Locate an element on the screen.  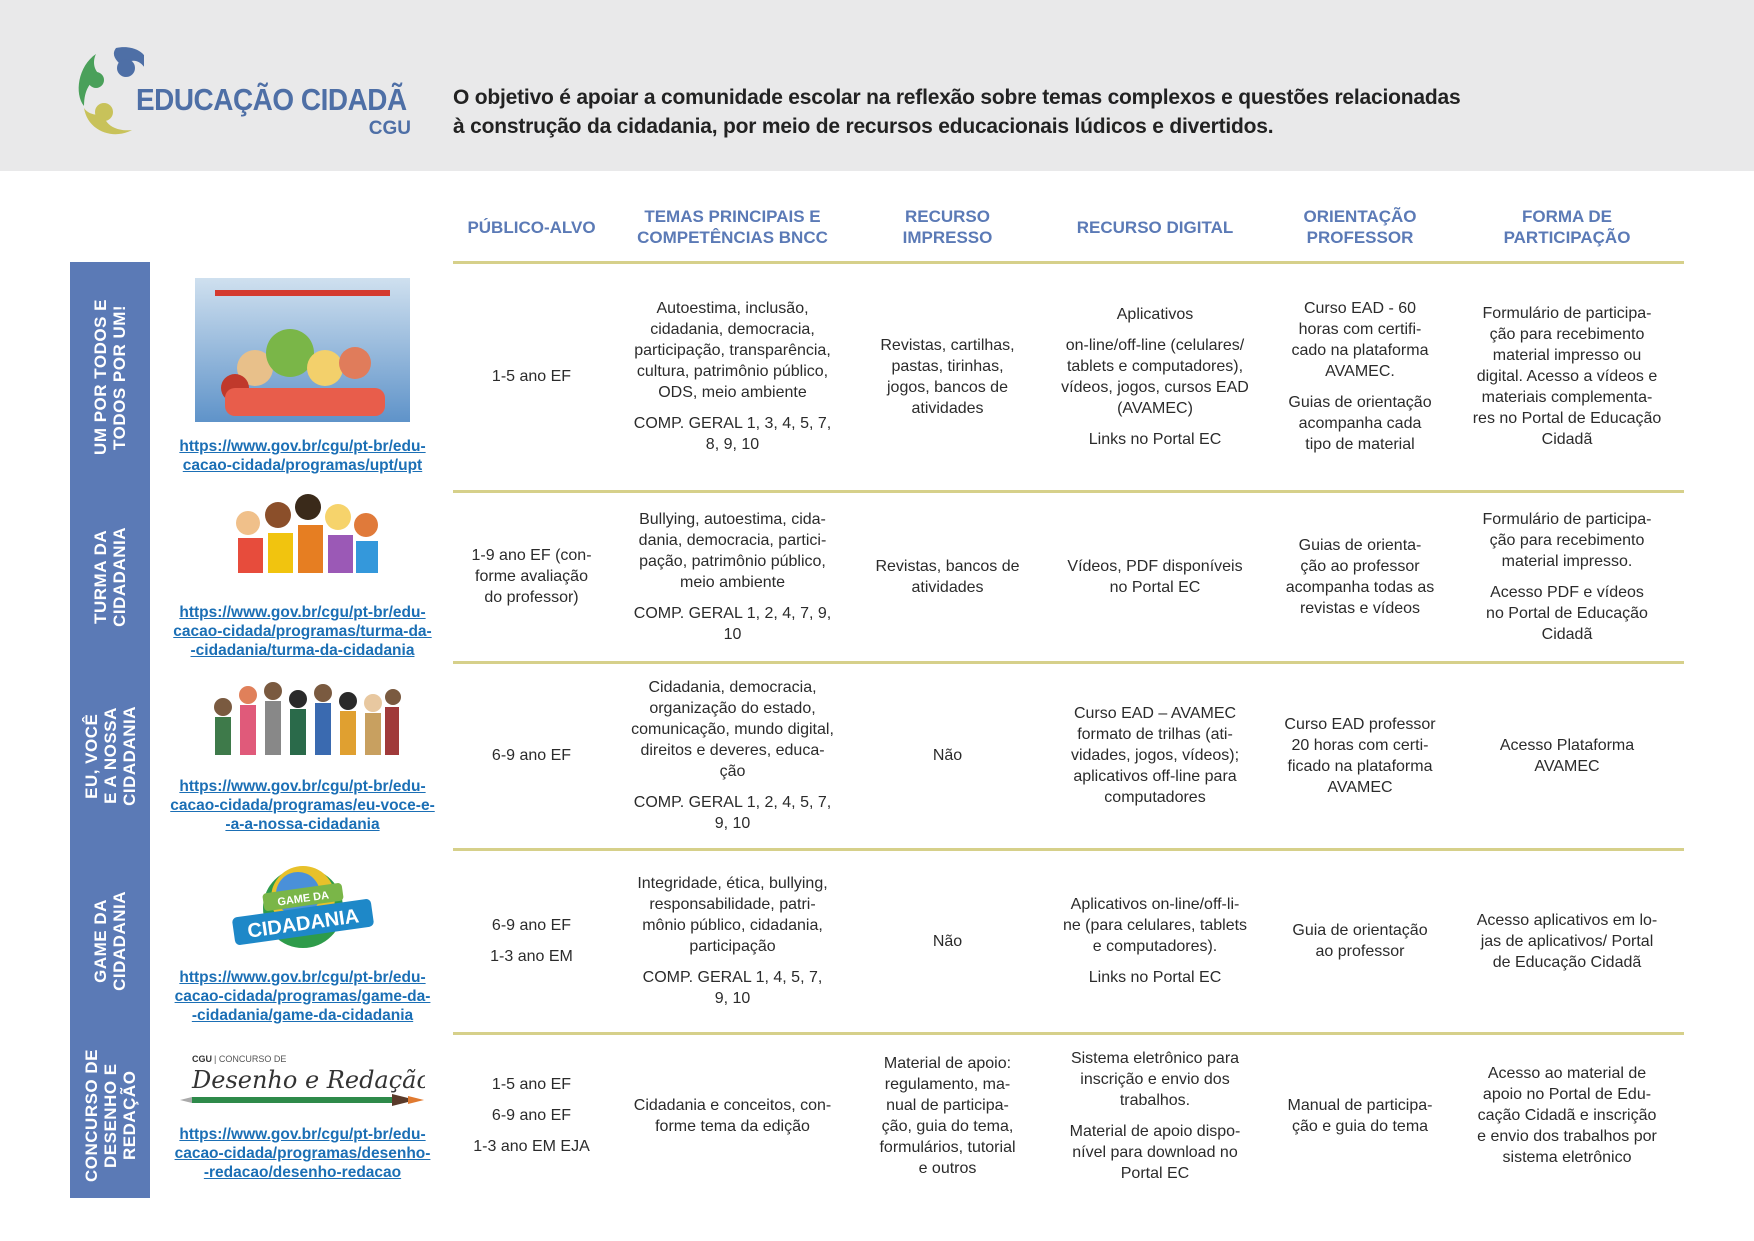
program-name: TURMA DA CIDADANIA is located at coordinates (110, 576).